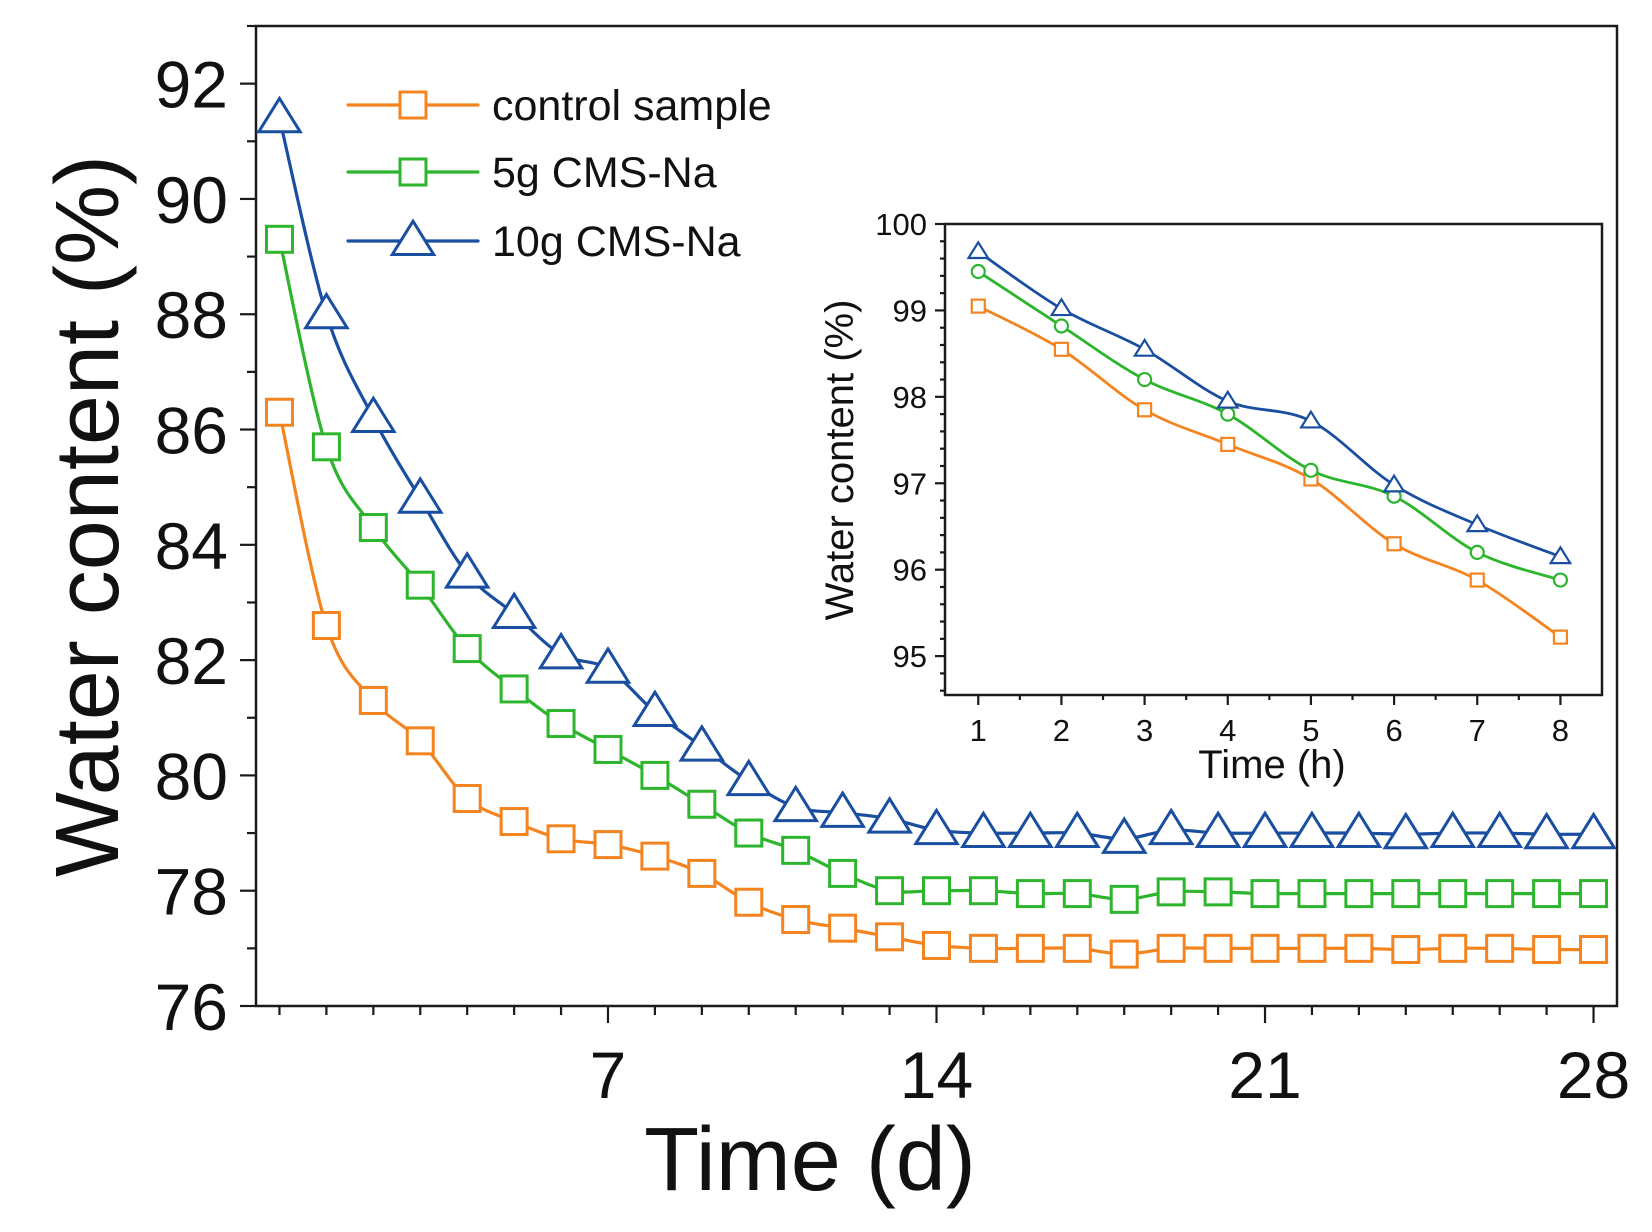 The height and width of the screenshot is (1232, 1652). What do you see at coordinates (910, 483) in the screenshot?
I see `inset-y-tick-label: 97` at bounding box center [910, 483].